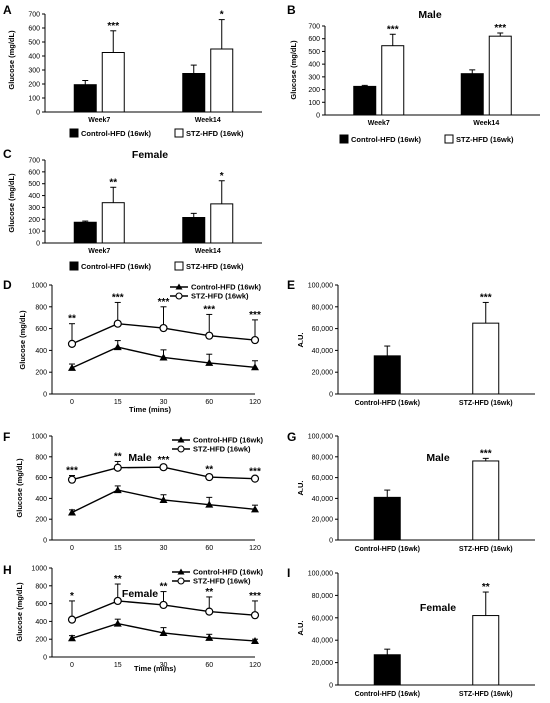  Describe the element at coordinates (486, 587) in the screenshot. I see `significance-marker: **` at that location.